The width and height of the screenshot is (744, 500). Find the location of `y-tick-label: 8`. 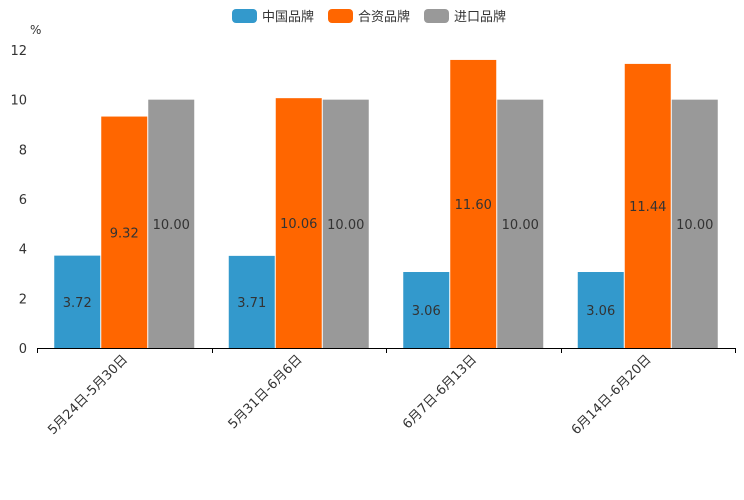

y-tick-label: 8 is located at coordinates (23, 150).